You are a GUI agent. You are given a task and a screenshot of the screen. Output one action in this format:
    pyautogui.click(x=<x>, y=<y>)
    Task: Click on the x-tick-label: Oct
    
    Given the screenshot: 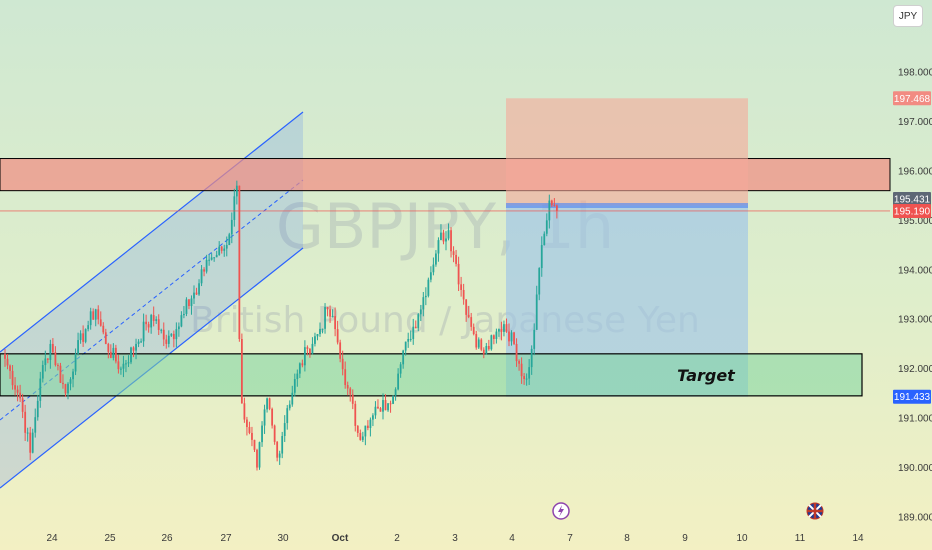 What is the action you would take?
    pyautogui.click(x=340, y=538)
    